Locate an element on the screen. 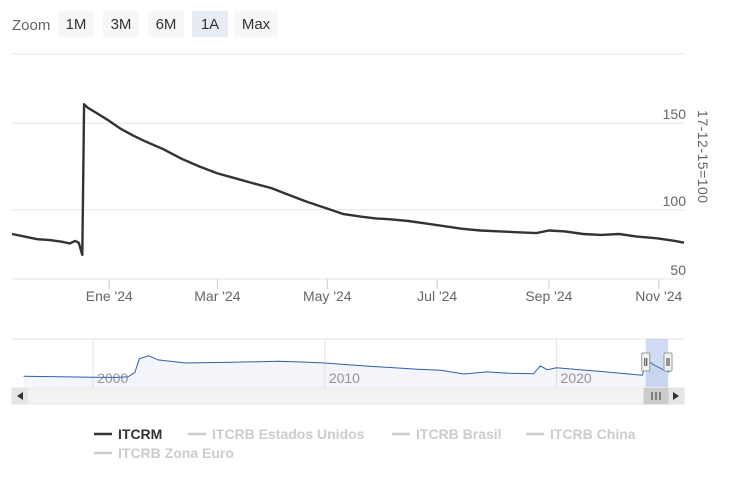 The image size is (730, 487). navigator-tick-label: 2010 is located at coordinates (344, 378).